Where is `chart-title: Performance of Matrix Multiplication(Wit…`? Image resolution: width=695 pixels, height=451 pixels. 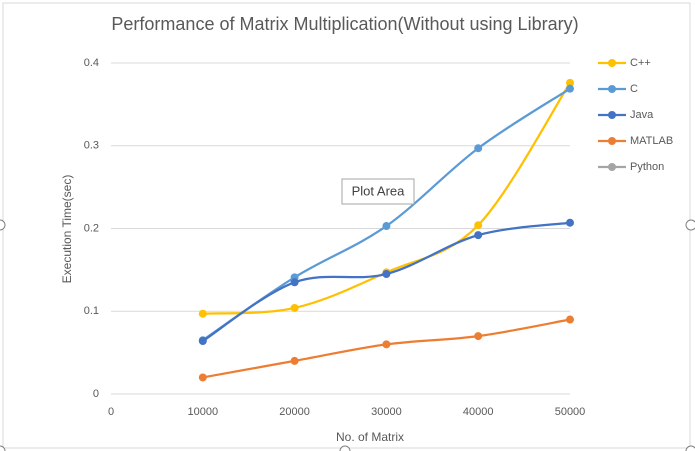
chart-title: Performance of Matrix Multiplication(Wit… is located at coordinates (344, 24).